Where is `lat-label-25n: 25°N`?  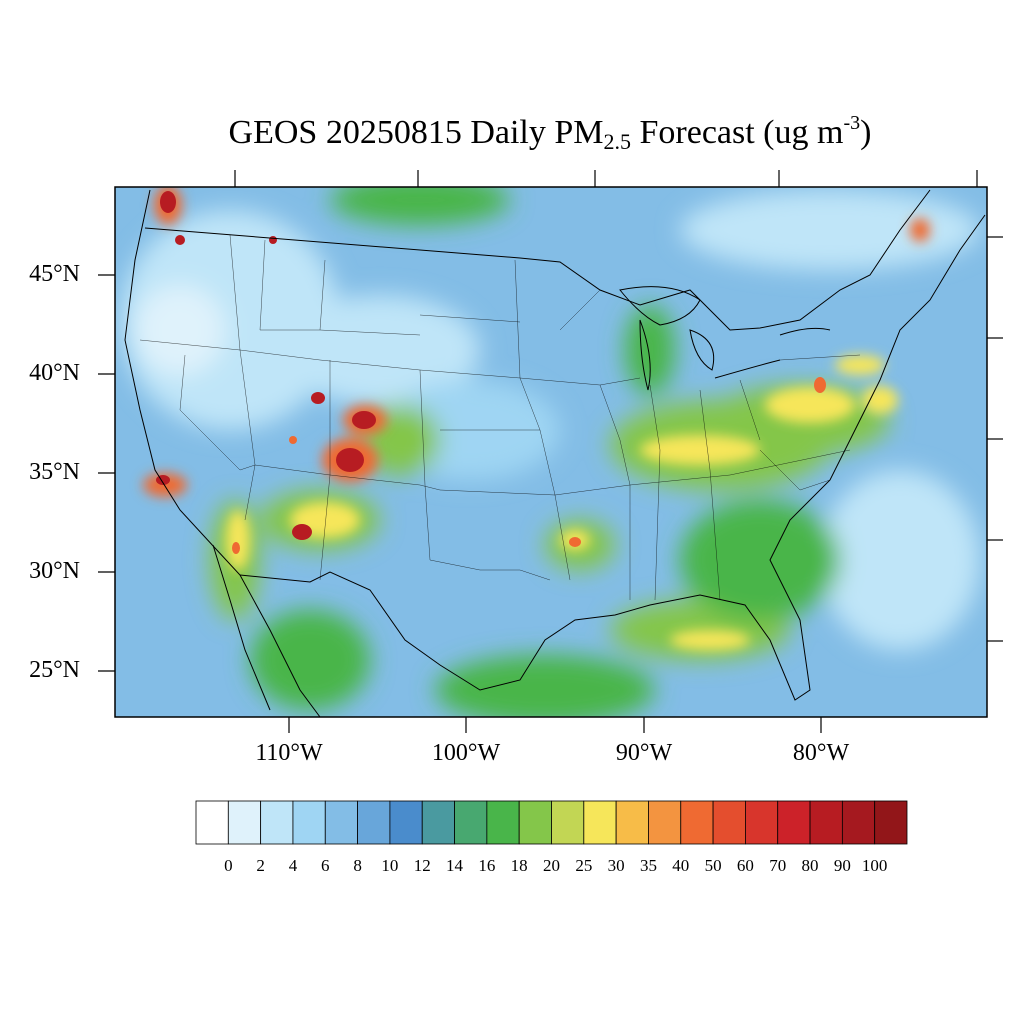 lat-label-25n: 25°N is located at coordinates (54, 670).